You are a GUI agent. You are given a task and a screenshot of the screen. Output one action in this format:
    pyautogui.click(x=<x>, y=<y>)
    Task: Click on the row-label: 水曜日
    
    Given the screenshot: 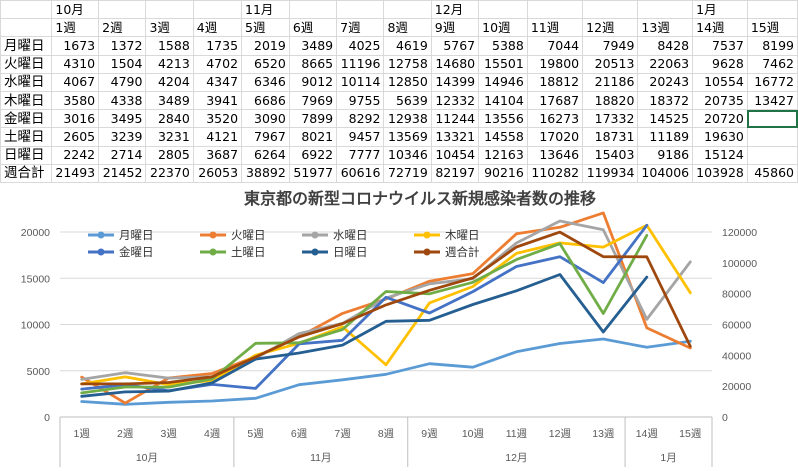 What is the action you would take?
    pyautogui.click(x=26, y=82)
    